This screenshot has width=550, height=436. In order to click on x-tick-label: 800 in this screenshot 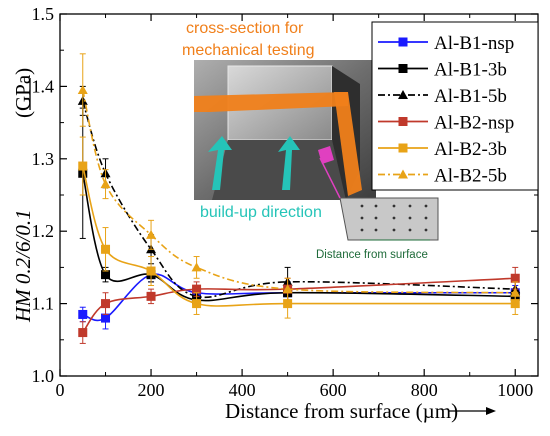, I will do `click(424, 390)`.